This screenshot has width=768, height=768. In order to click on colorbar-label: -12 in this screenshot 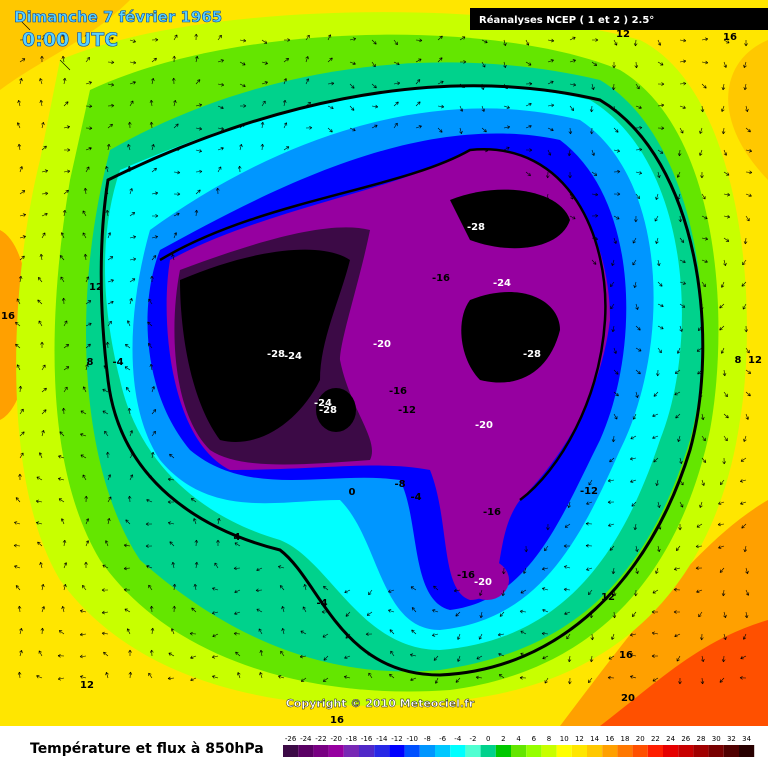, I will do `click(396, 739)`.